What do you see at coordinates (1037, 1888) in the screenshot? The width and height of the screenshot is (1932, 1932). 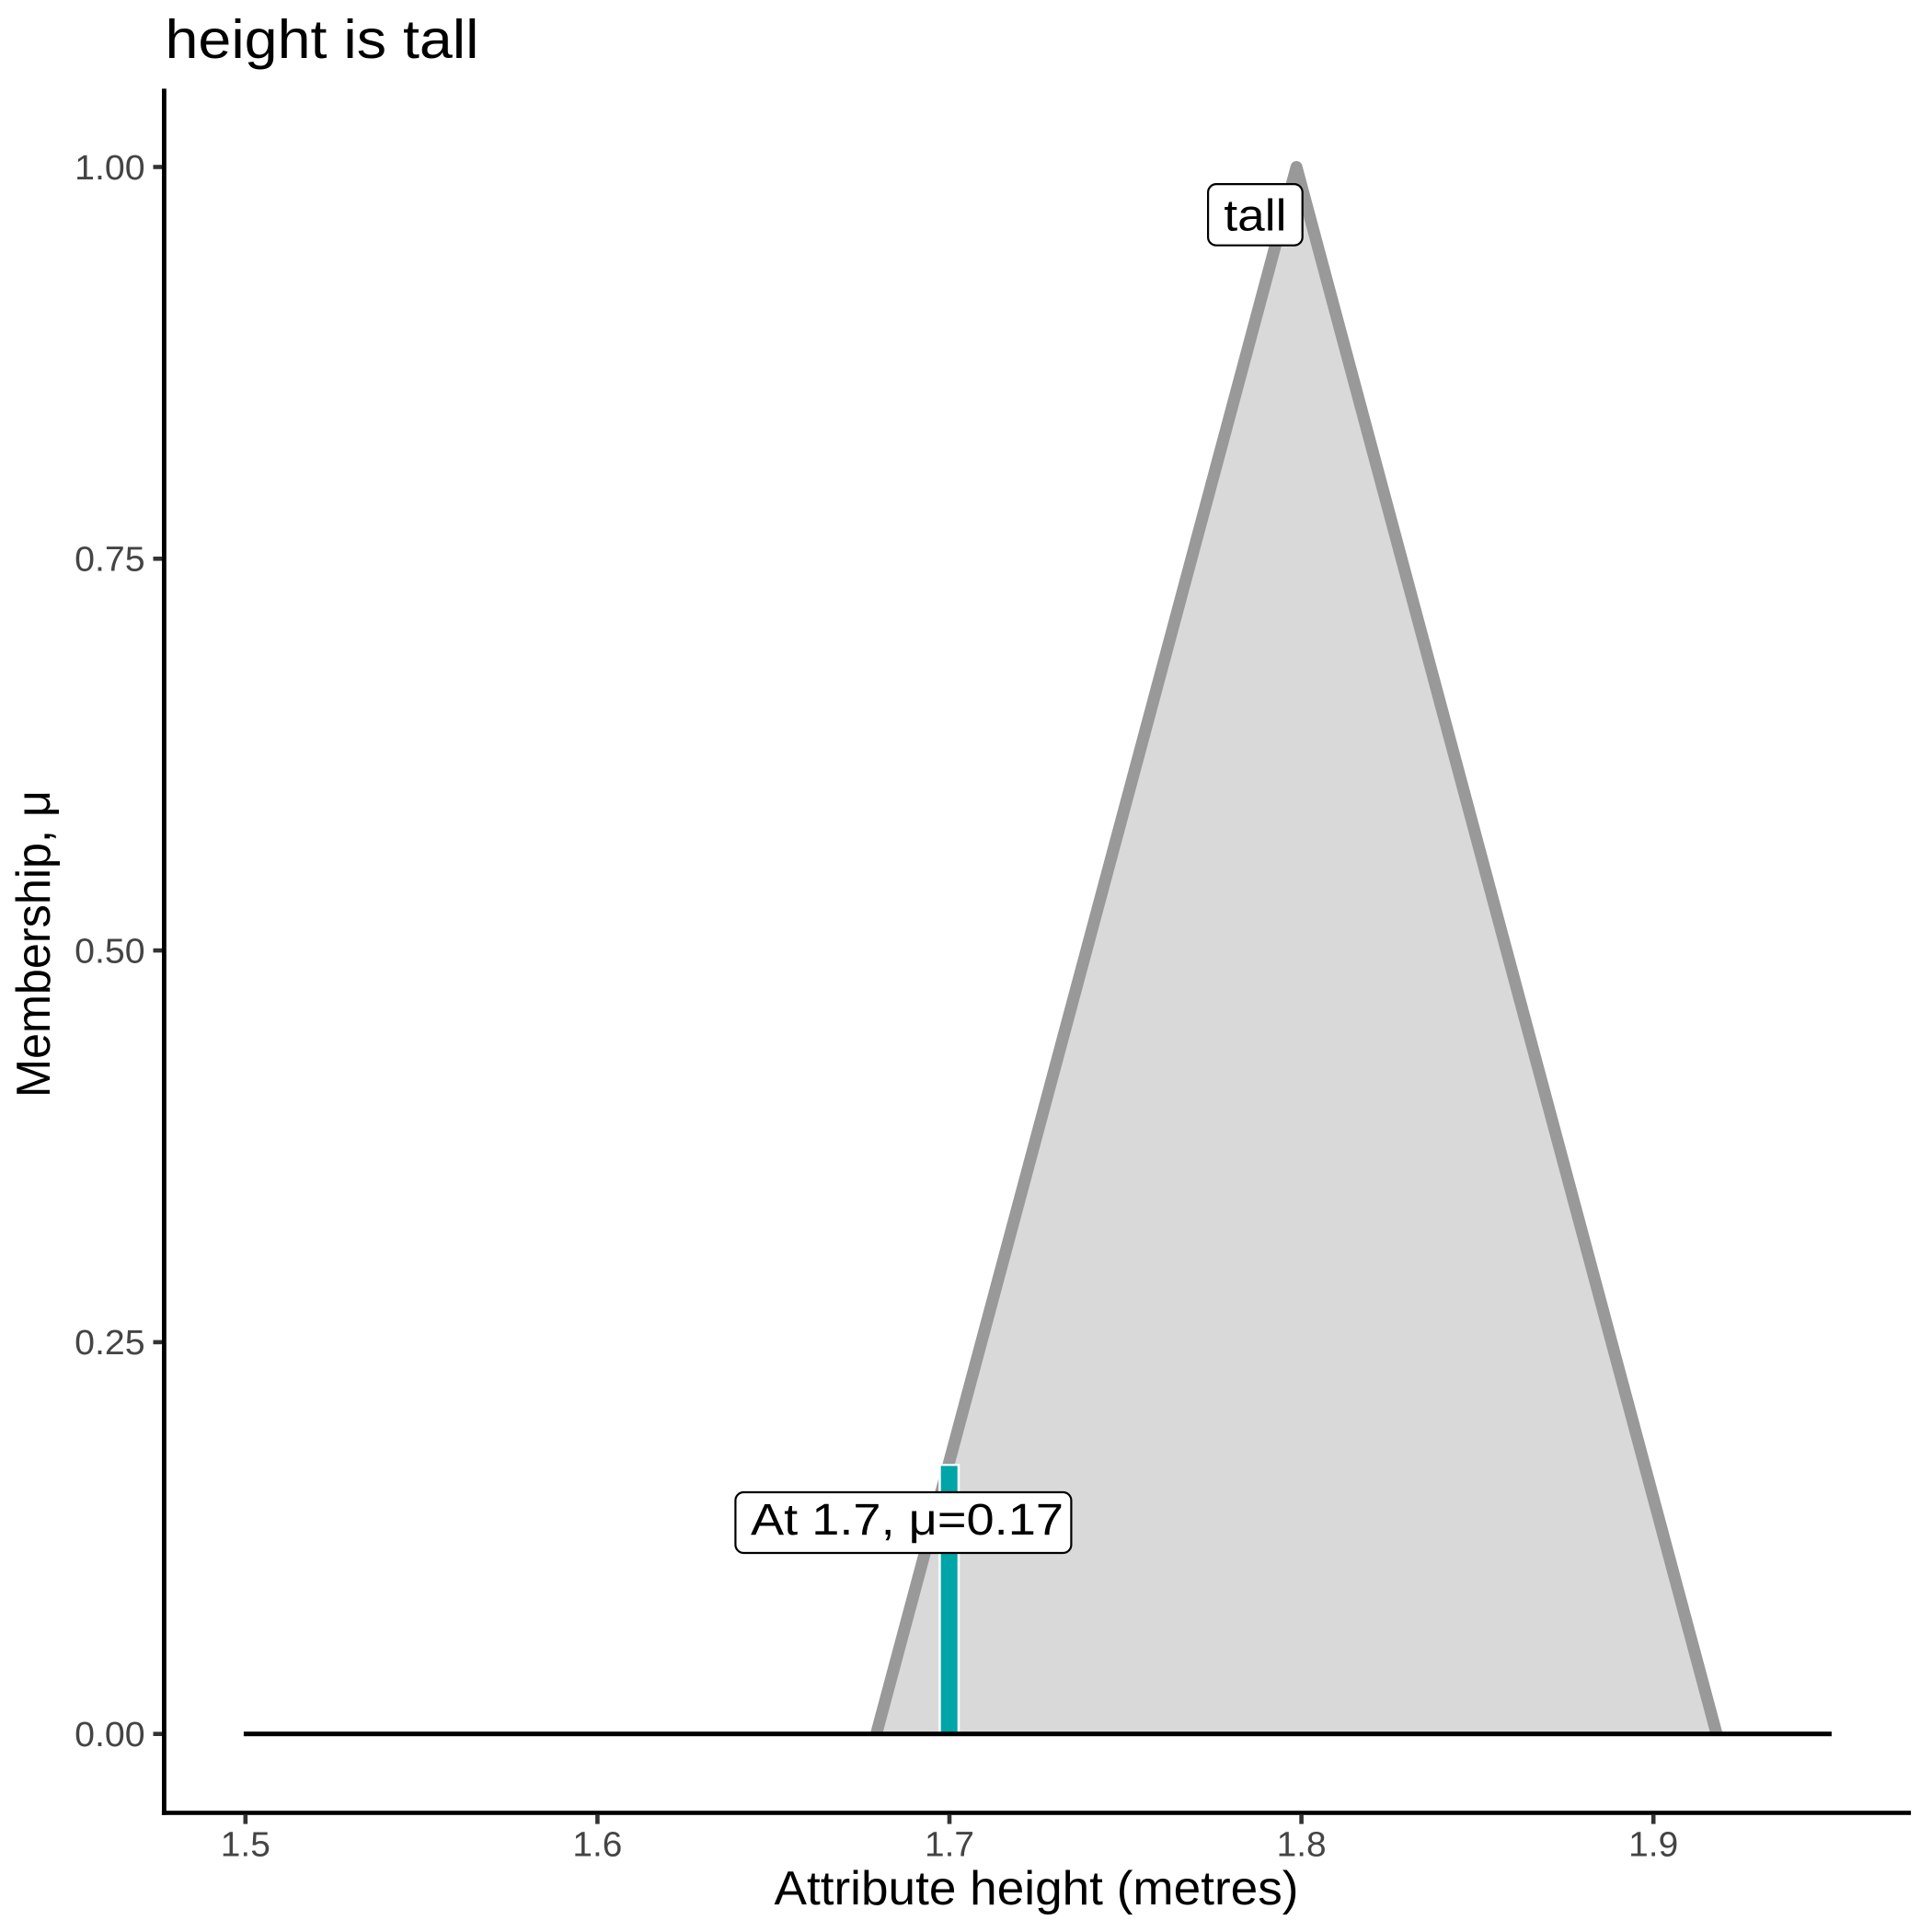 I see `svg-text: Attribute height (metres)` at bounding box center [1037, 1888].